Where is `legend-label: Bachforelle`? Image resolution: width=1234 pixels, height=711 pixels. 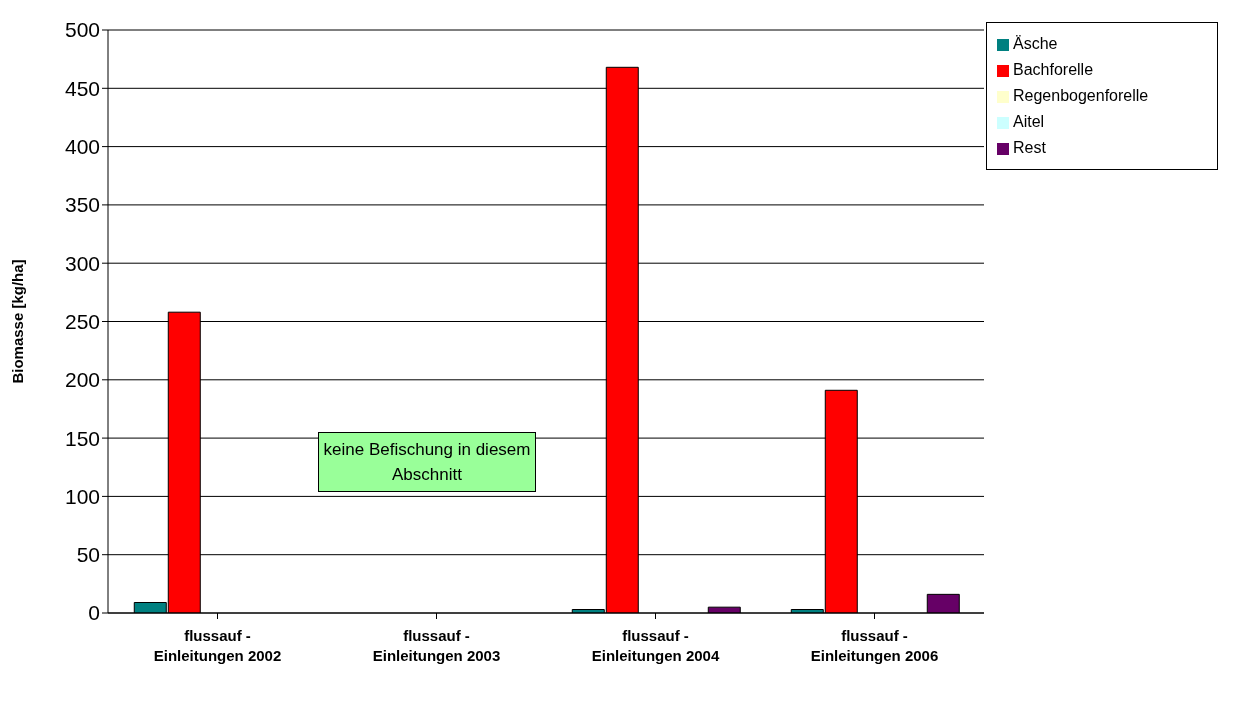 legend-label: Bachforelle is located at coordinates (1053, 69).